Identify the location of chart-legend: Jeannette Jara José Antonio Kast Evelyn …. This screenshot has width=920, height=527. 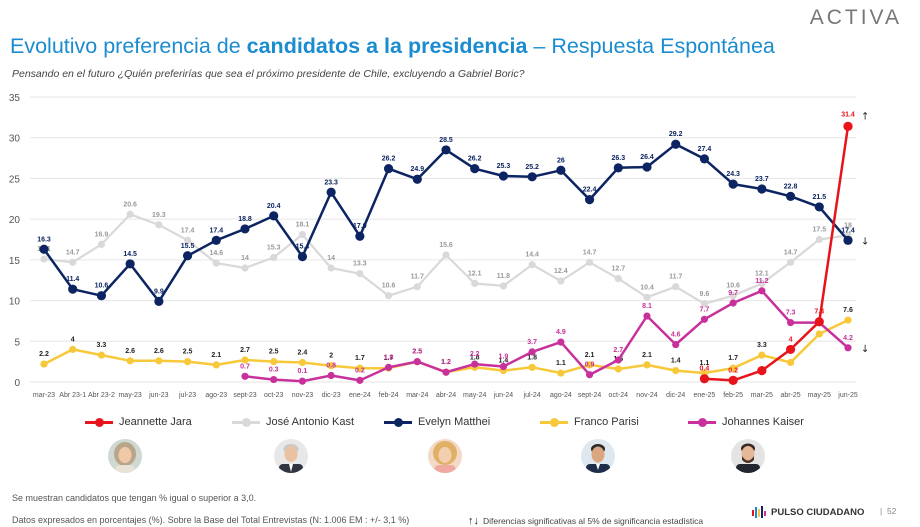
(460, 426).